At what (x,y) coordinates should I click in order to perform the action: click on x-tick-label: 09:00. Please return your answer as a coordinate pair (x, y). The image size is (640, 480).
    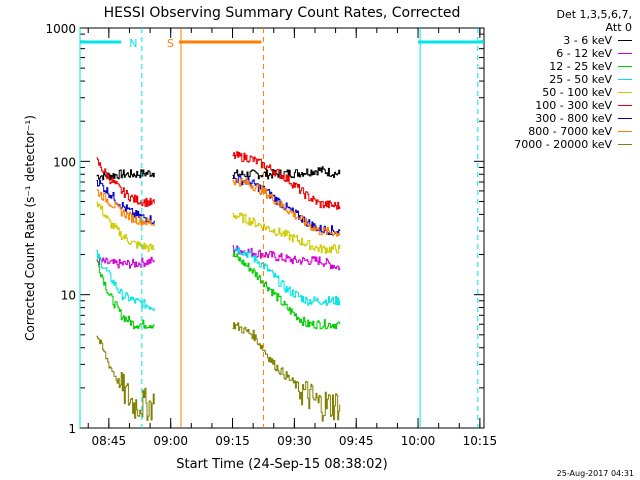
    Looking at the image, I should click on (170, 441).